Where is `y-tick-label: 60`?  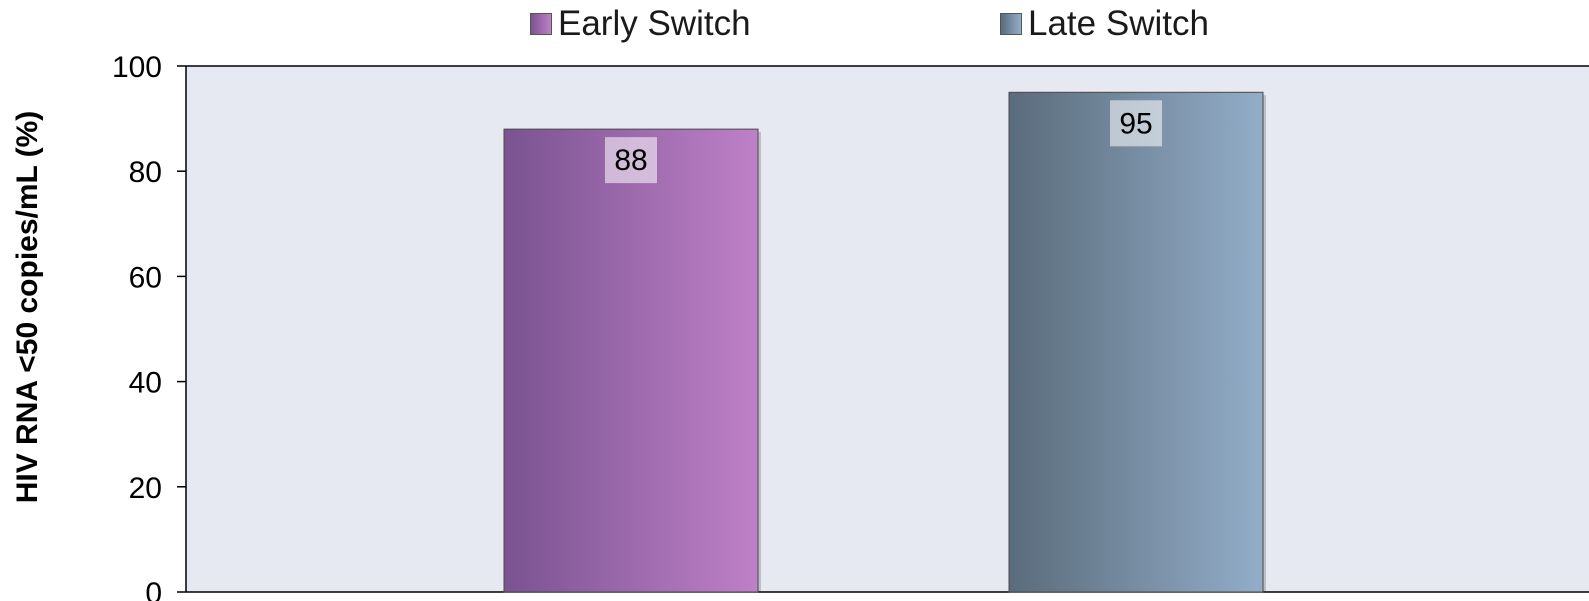 y-tick-label: 60 is located at coordinates (145, 277).